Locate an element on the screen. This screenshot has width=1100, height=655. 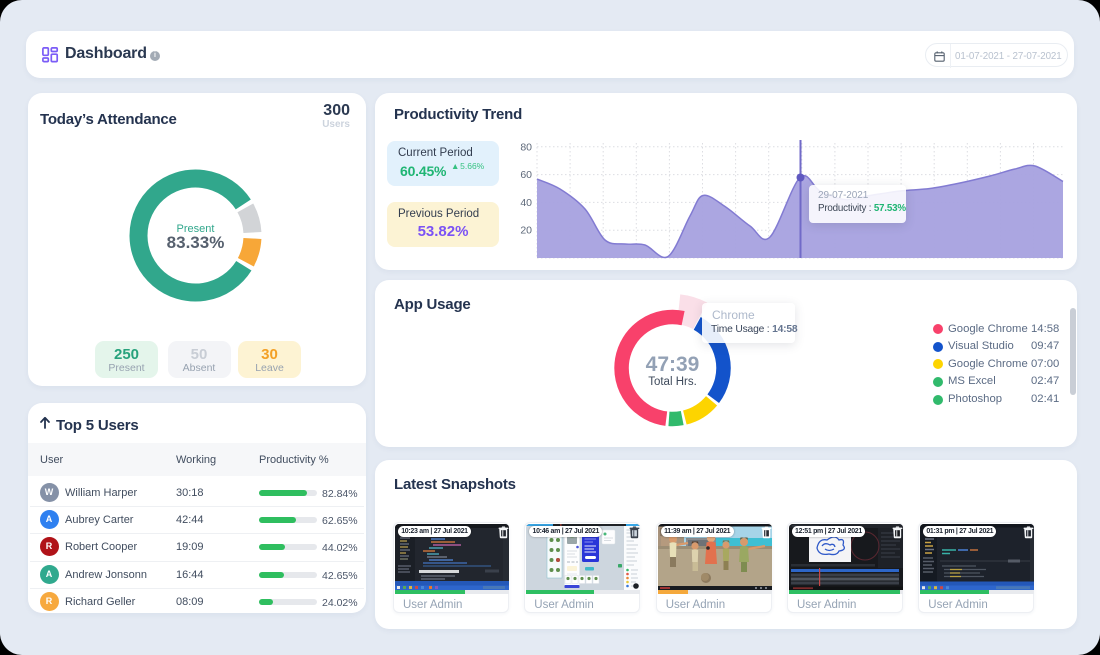
svg-text: 60 is located at coordinates (526, 175).